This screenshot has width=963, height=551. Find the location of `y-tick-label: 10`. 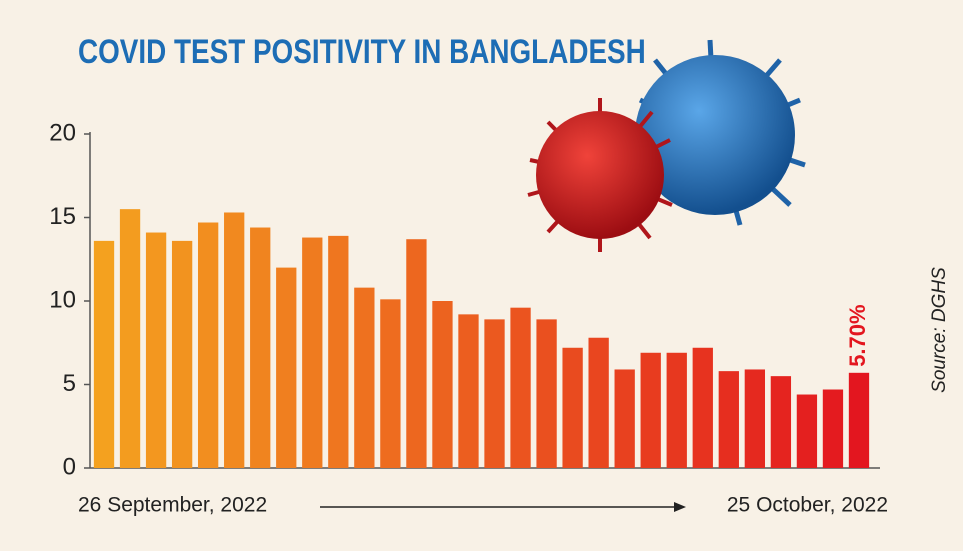

y-tick-label: 10 is located at coordinates (62, 299).